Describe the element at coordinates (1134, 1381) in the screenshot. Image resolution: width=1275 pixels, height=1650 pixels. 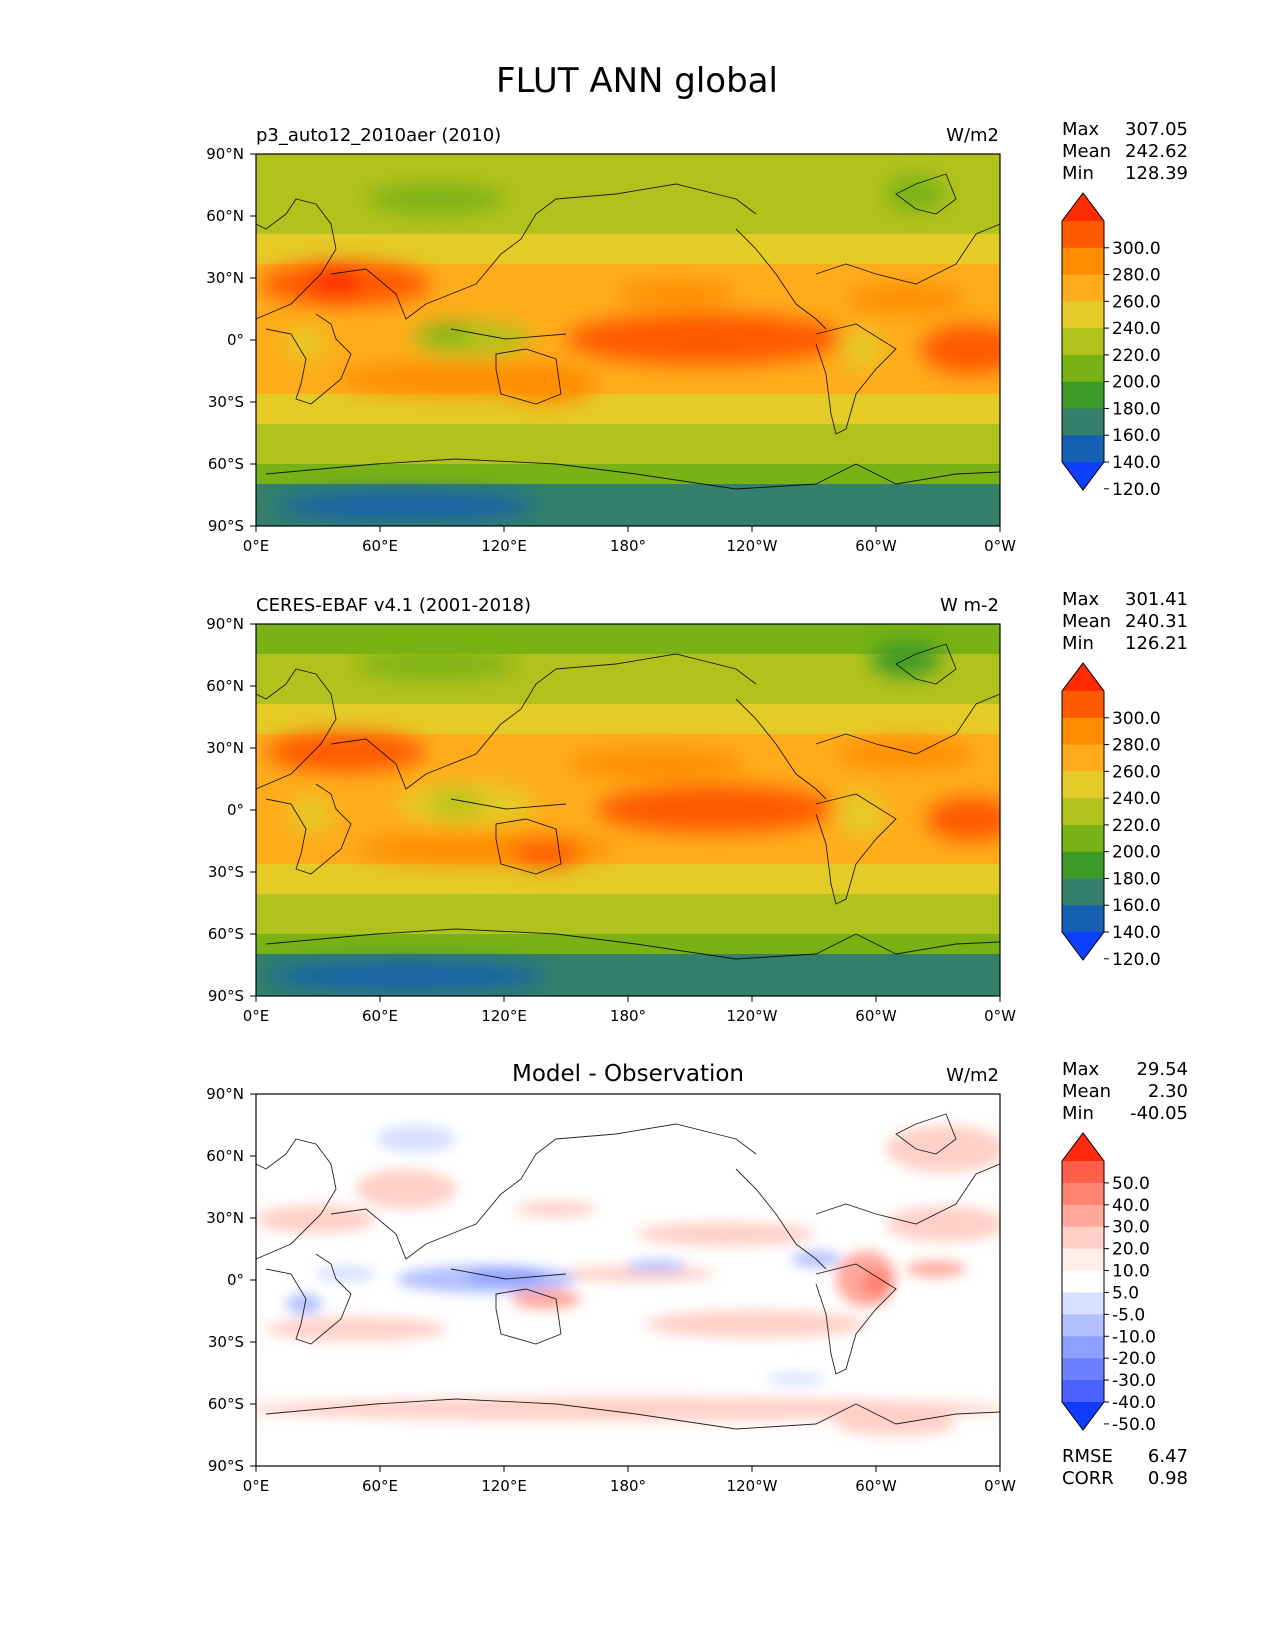
I see `colorbar-tick-label: -30.0` at that location.